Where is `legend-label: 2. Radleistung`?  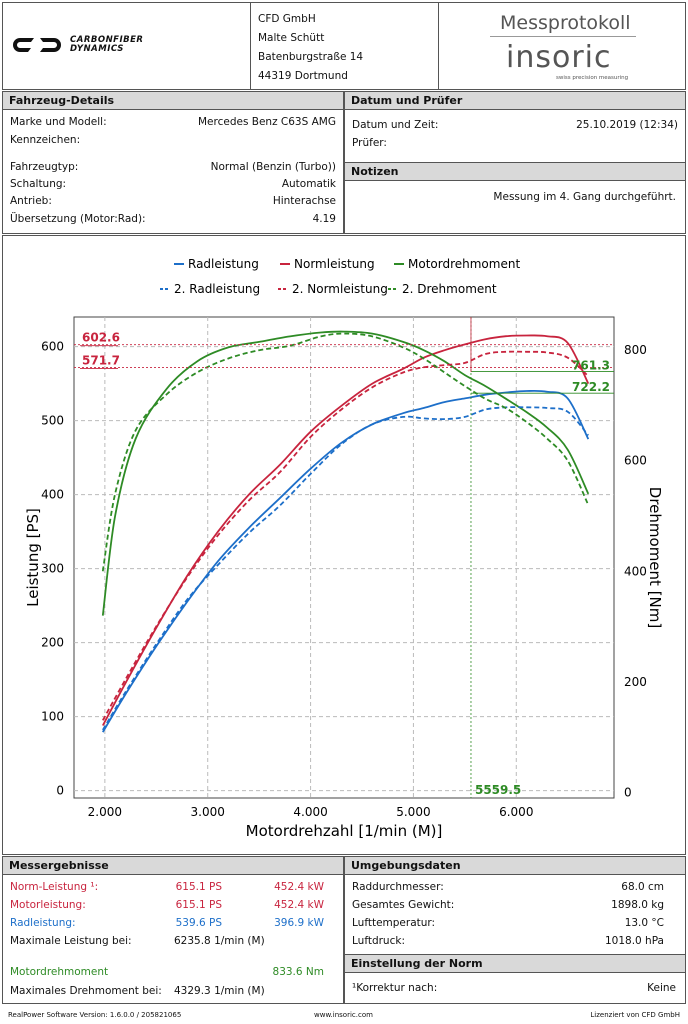 legend-label: 2. Radleistung is located at coordinates (217, 289).